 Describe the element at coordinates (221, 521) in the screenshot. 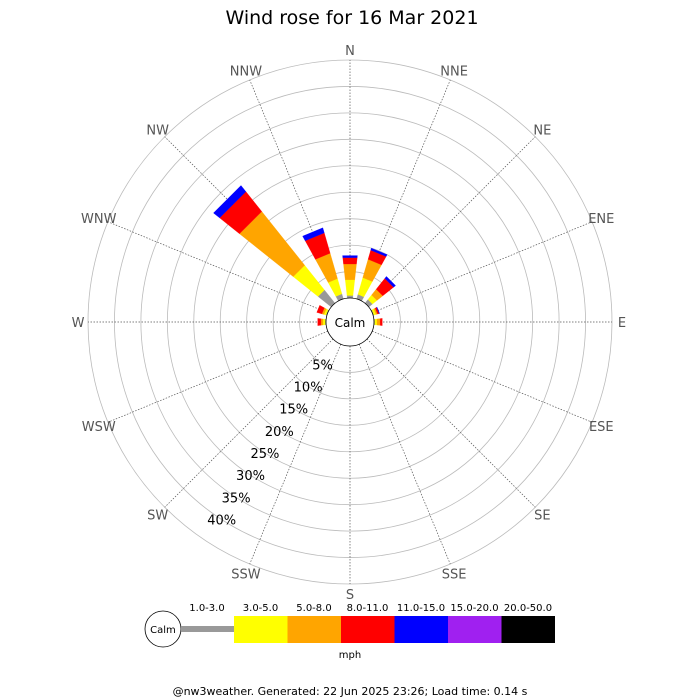

I see `percent-label: 40%` at that location.